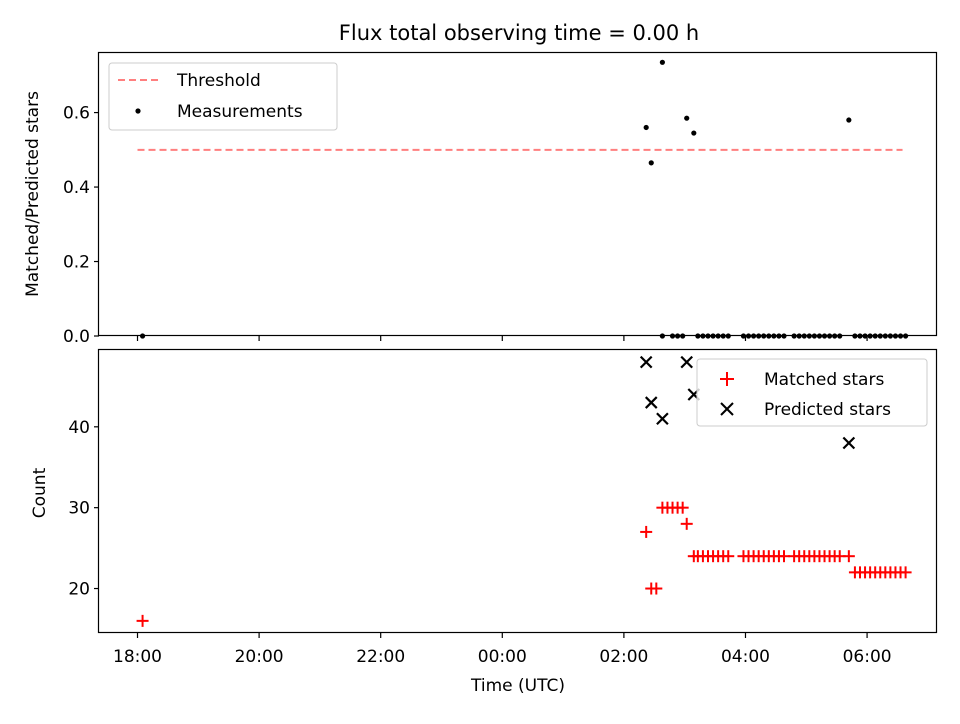  Describe the element at coordinates (827, 410) in the screenshot. I see `legend-predicted-label: Predicted stars` at that location.